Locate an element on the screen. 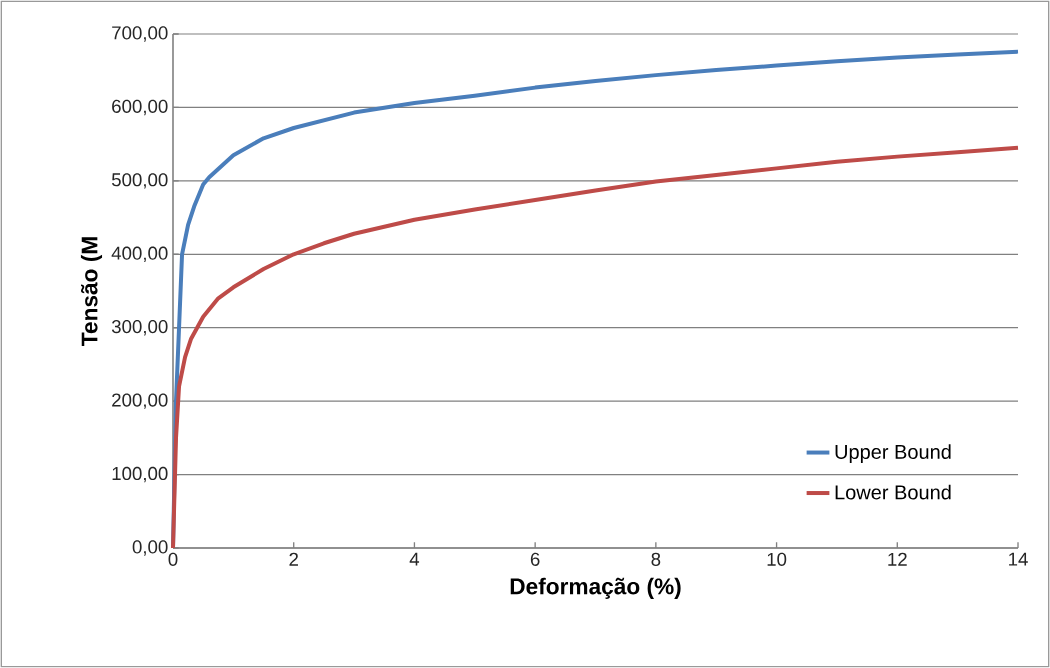 Image resolution: width=1050 pixels, height=668 pixels. y-tick-label: 500,00 is located at coordinates (139, 181).